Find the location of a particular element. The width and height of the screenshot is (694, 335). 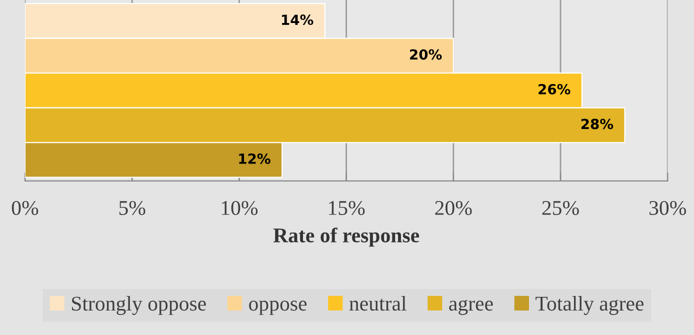

data-label: 12% is located at coordinates (254, 158).